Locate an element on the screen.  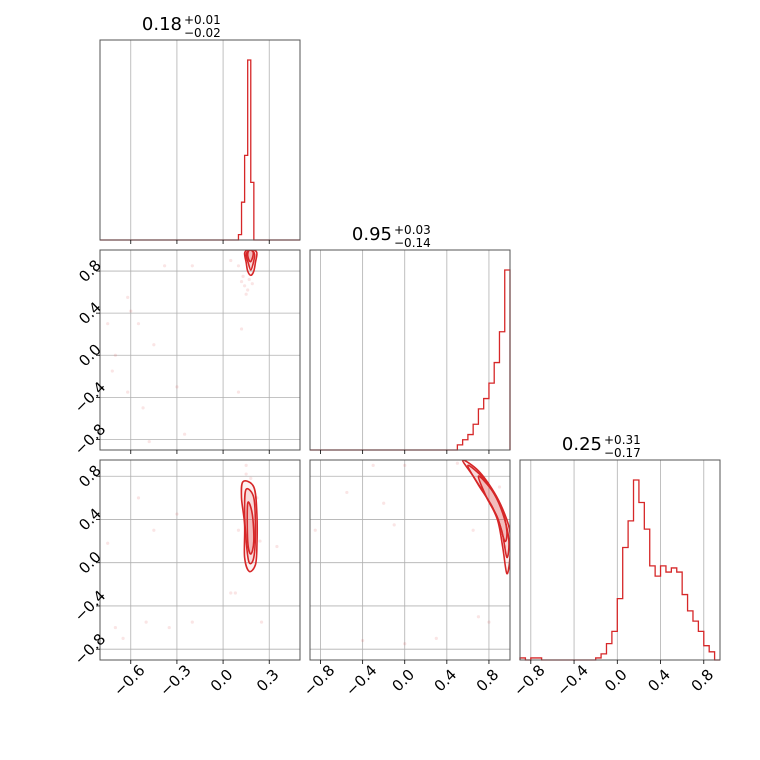
hist-panel-0: 0.18 +0.01−0.02 is located at coordinates (200, 128).